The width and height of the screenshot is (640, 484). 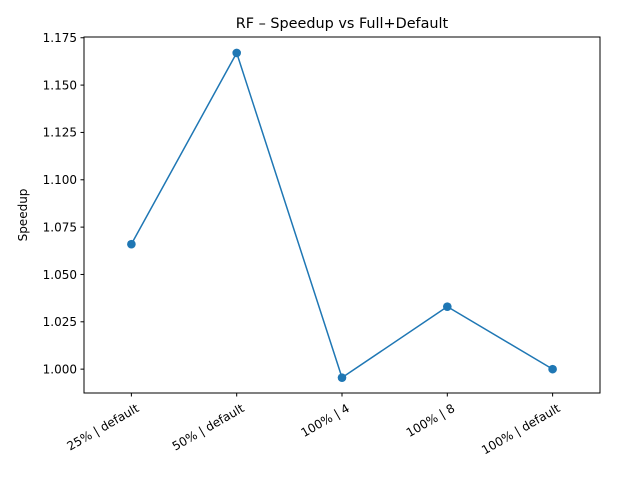 I want to click on y-tick-label: 1.175, so click(x=60, y=38).